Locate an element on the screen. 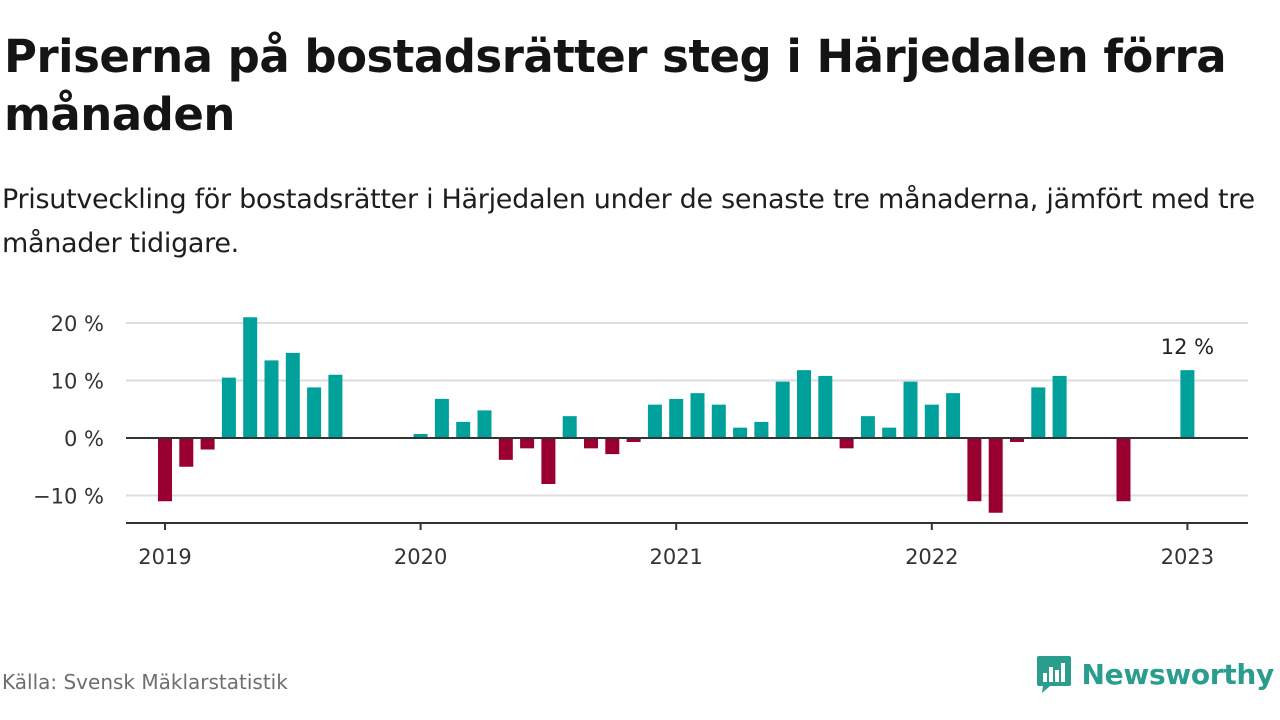 The height and width of the screenshot is (720, 1280). annotations: 12 % is located at coordinates (1187, 347).